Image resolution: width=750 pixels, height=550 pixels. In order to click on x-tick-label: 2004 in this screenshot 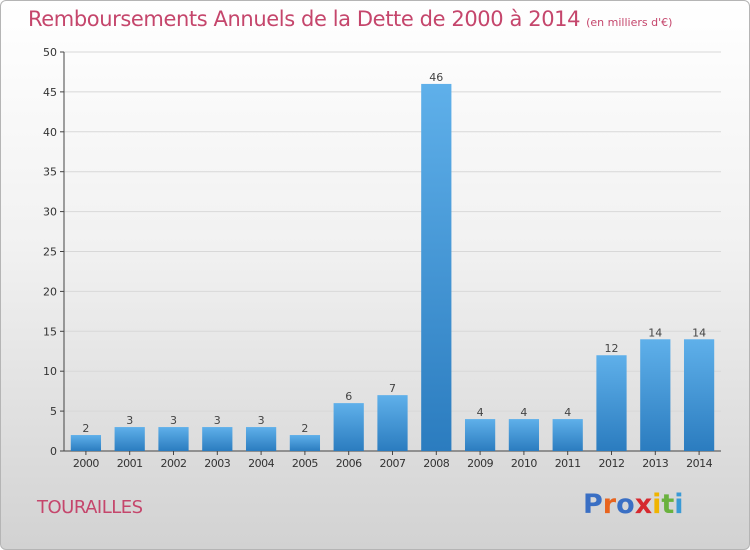, I will do `click(261, 463)`.